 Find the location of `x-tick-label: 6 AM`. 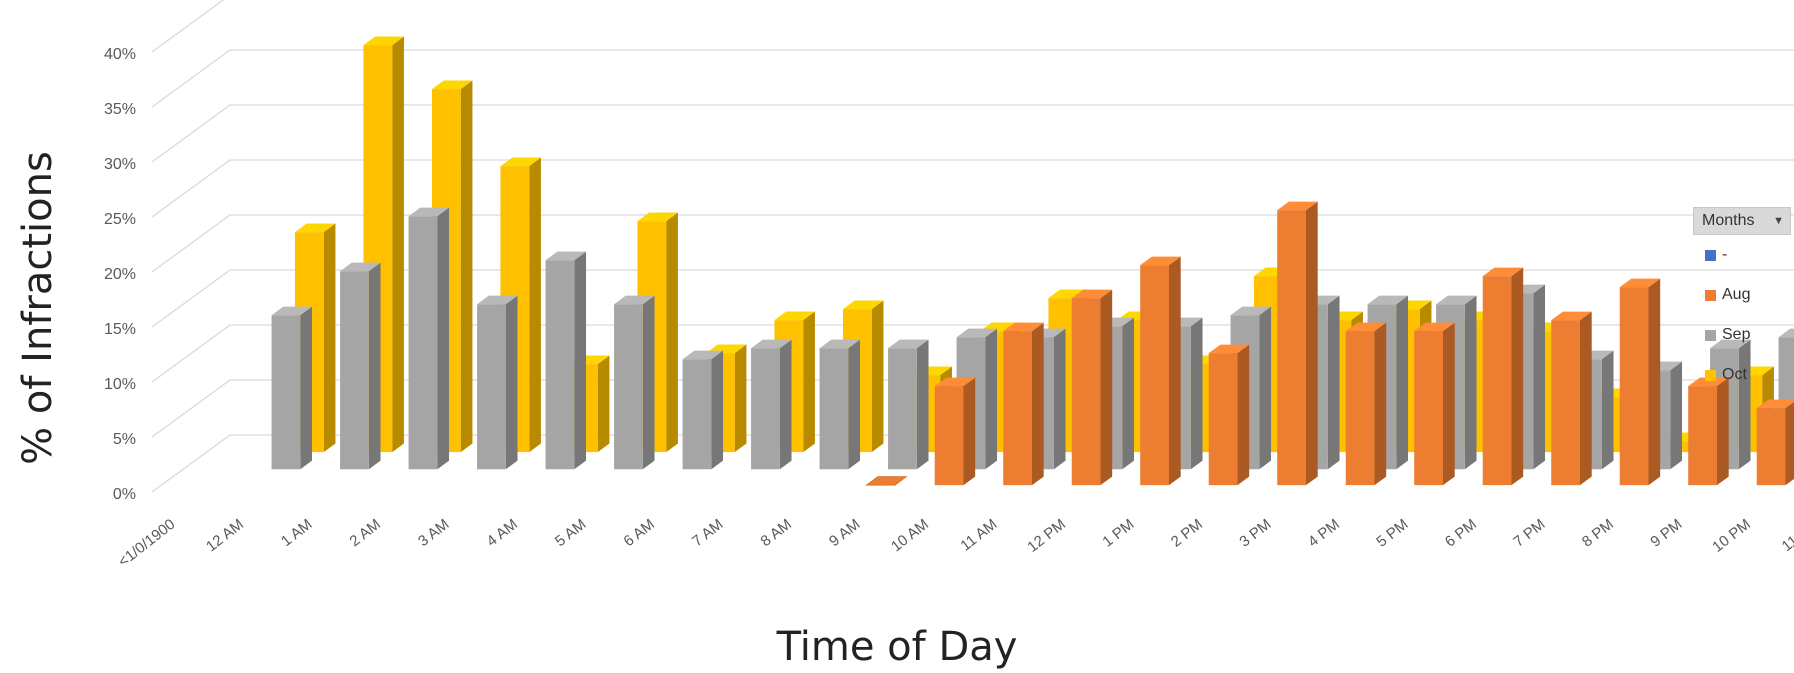

x-tick-label: 6 AM is located at coordinates (639, 533).